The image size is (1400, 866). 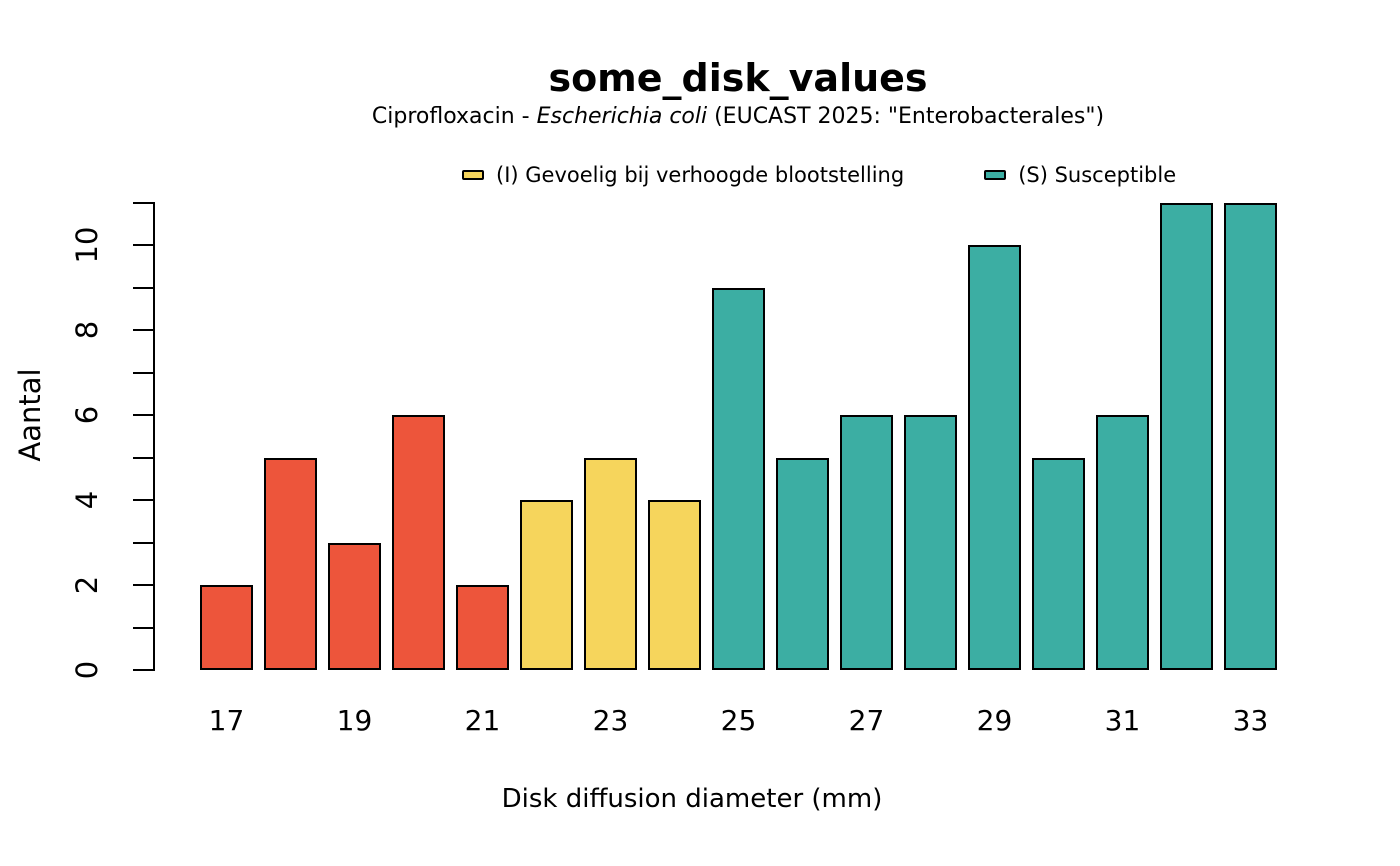 What do you see at coordinates (87, 415) in the screenshot?
I see `y-axis-tick-label-6: 6` at bounding box center [87, 415].